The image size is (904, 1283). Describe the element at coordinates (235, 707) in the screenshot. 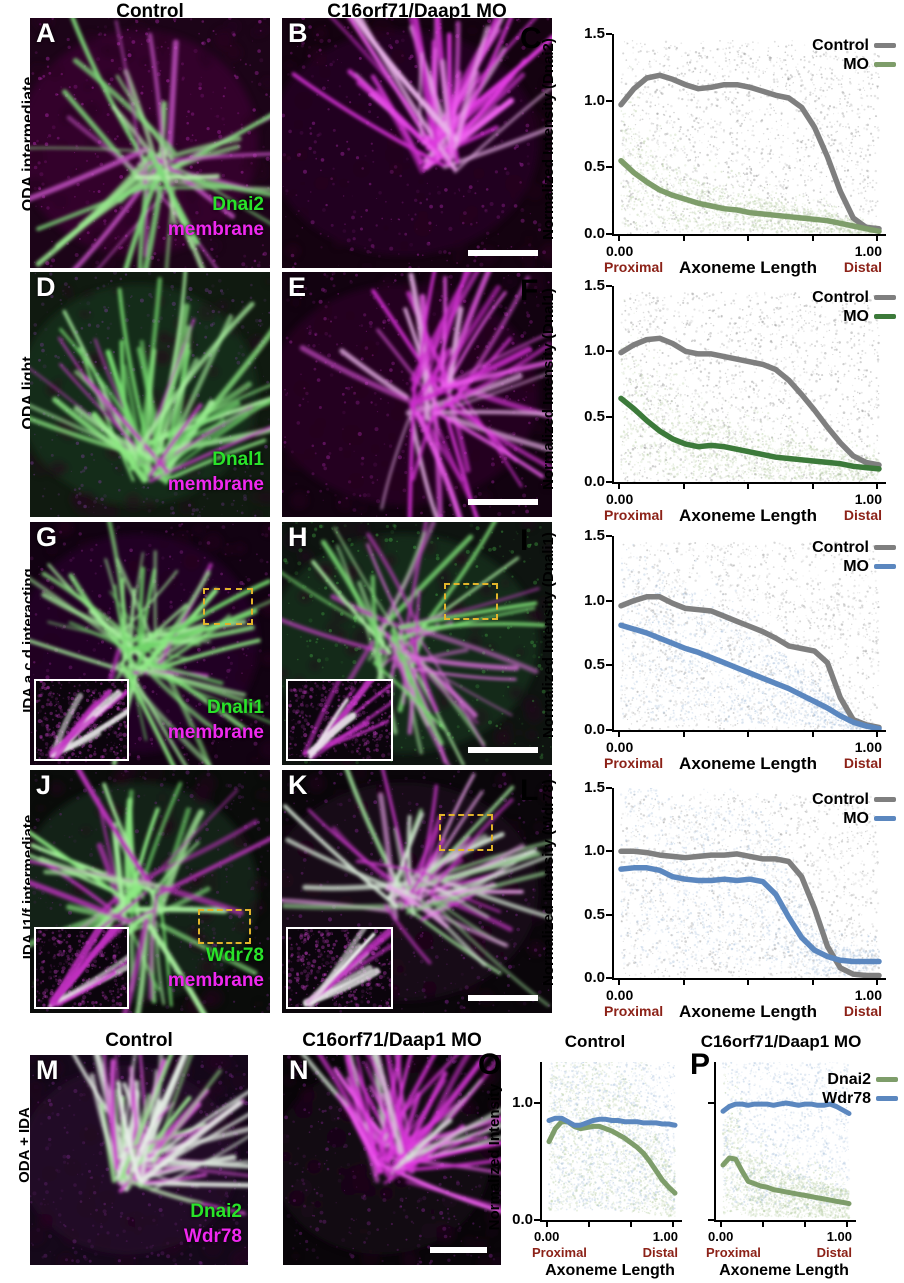

I see `channel-label-green: Dnali1` at that location.